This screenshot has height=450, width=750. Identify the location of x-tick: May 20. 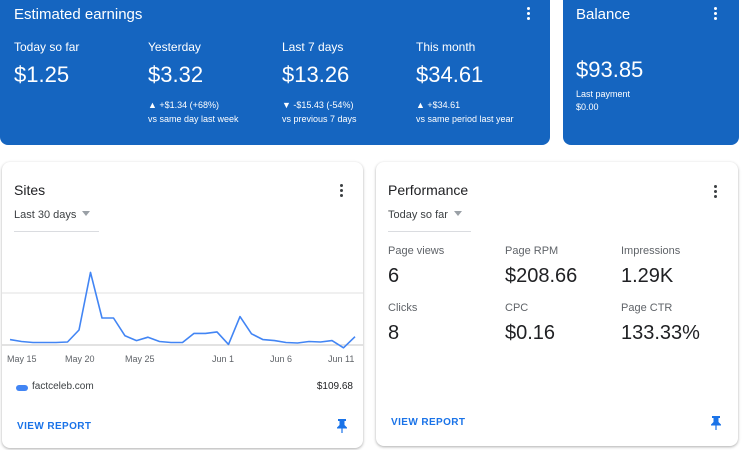
(80, 359).